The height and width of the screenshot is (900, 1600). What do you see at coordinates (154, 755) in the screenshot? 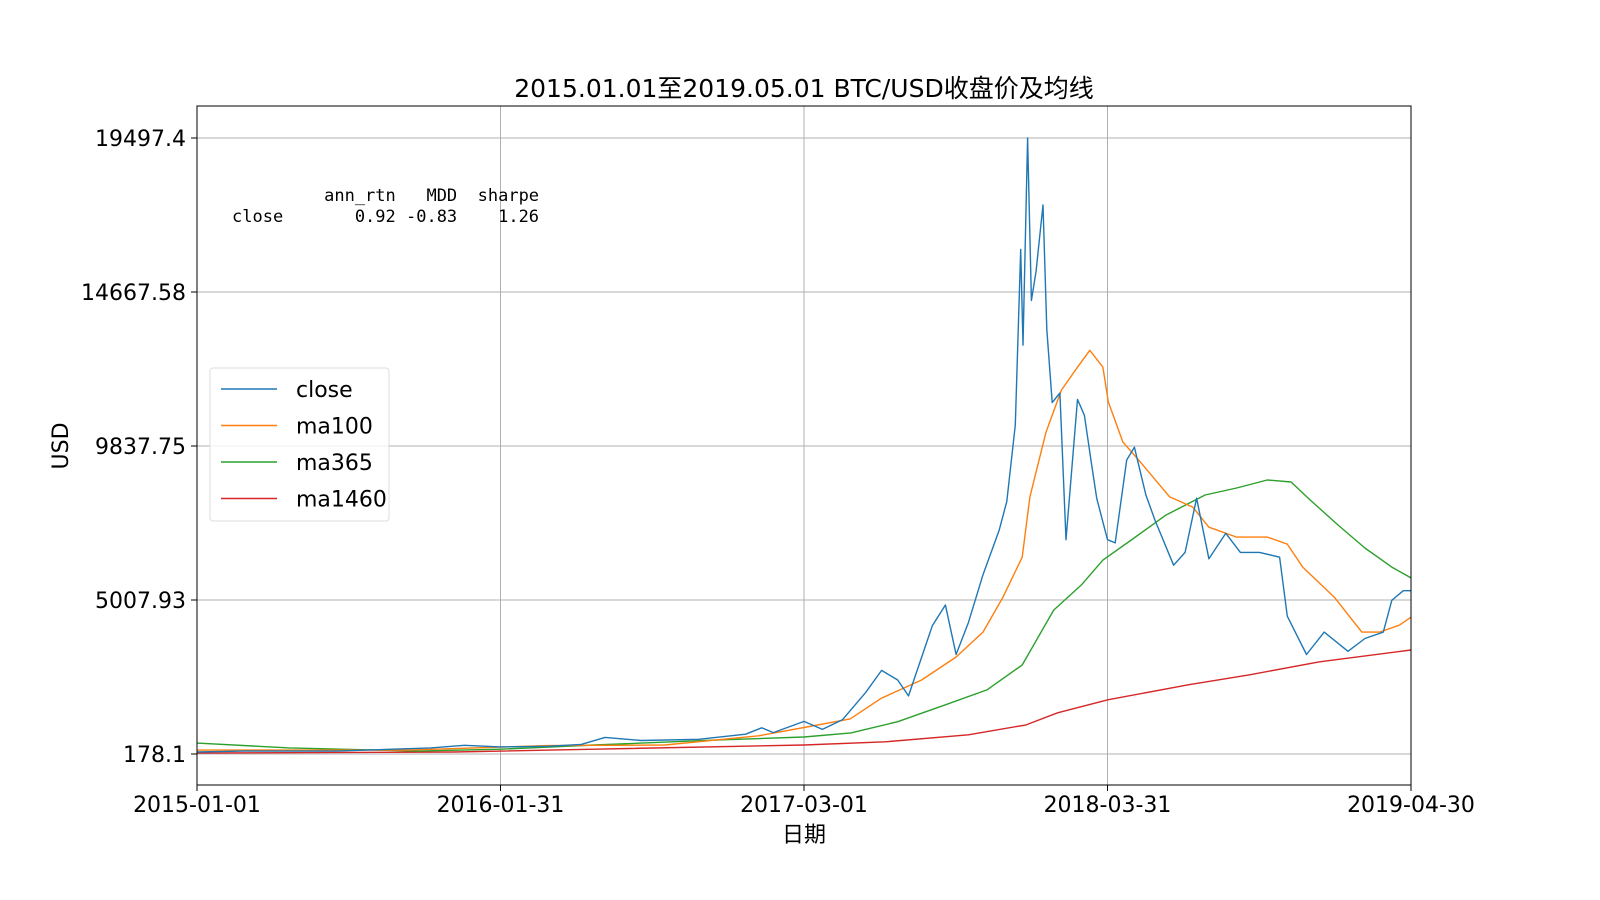
I see `y-tick-label: 178.1` at bounding box center [154, 755].